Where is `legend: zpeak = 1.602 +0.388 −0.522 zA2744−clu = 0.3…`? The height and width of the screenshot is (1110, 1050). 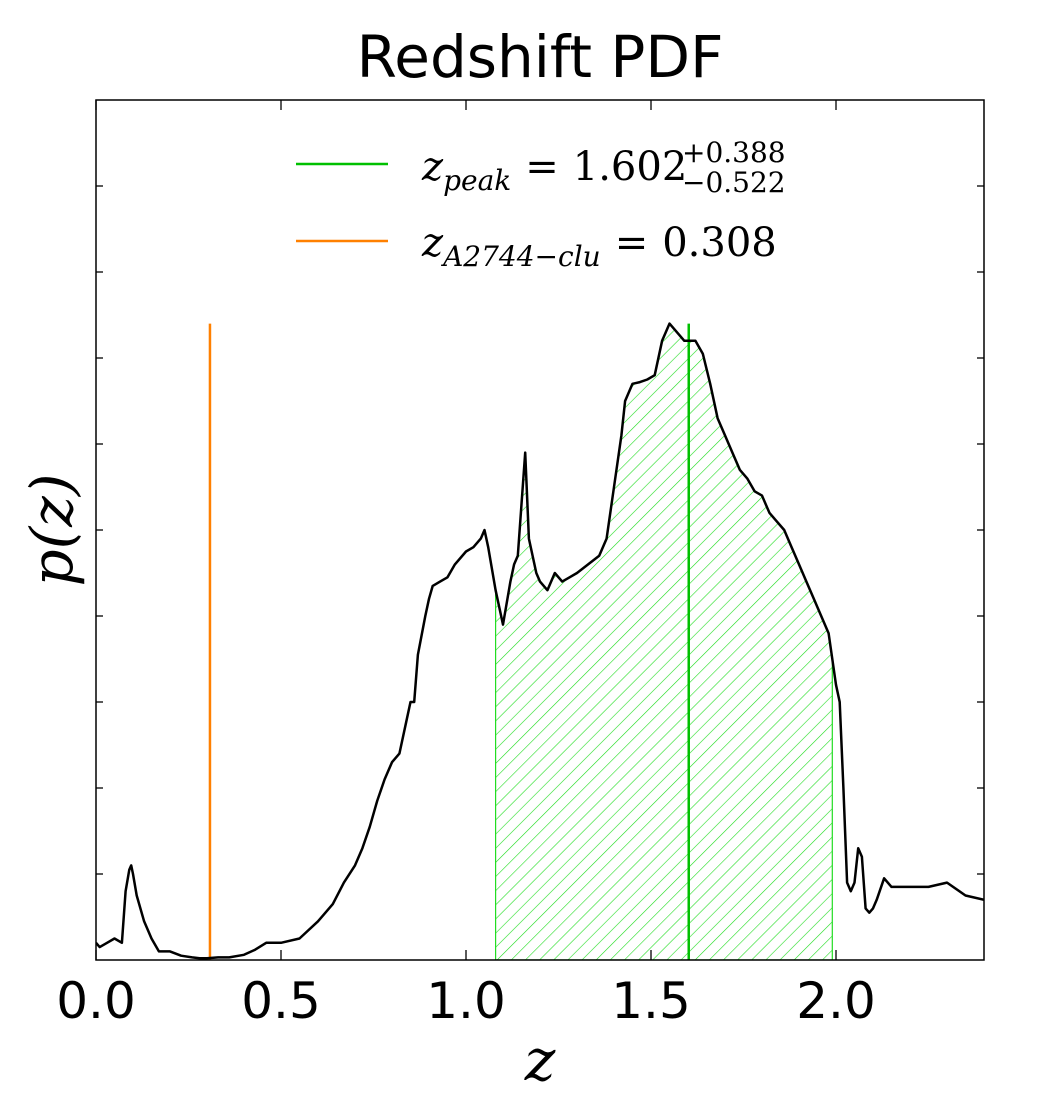
legend: zpeak = 1.602 +0.388 −0.522 zA2744−clu = 0.3… is located at coordinates (541, 204).